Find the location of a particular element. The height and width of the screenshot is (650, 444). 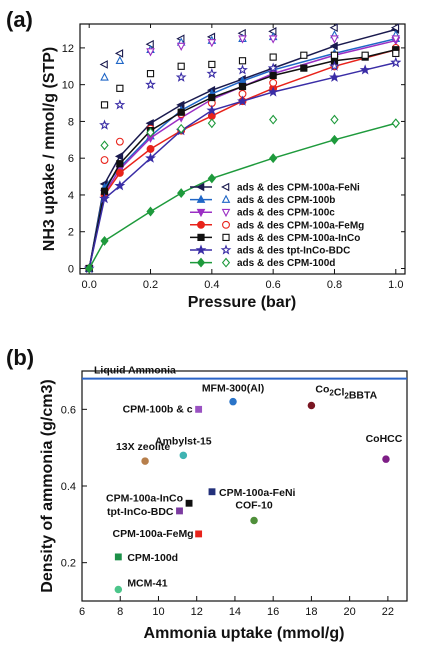

panel-b-x-tick-label: 12 is located at coordinates (197, 612).